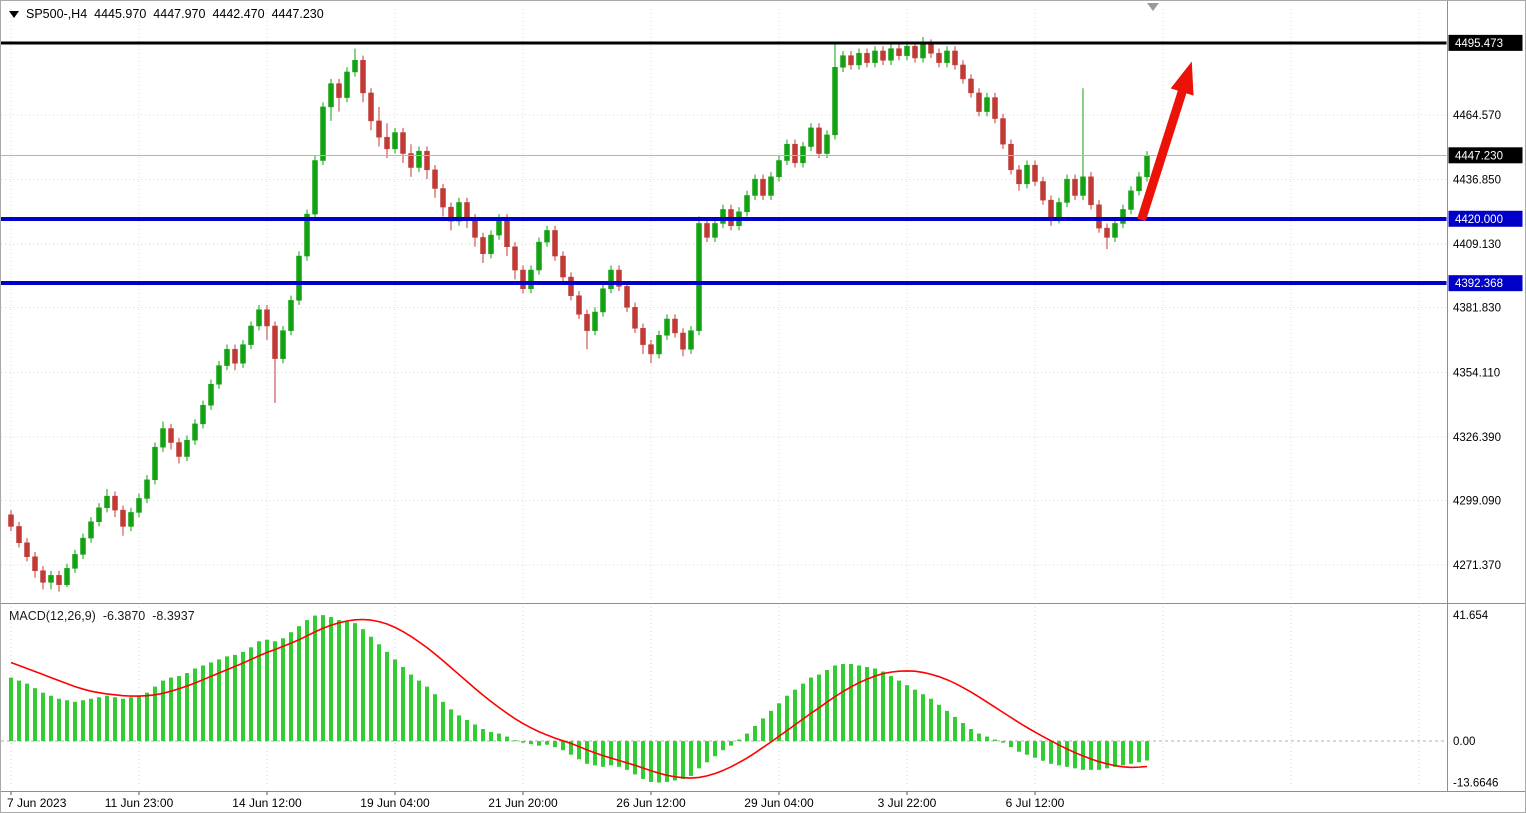  What do you see at coordinates (779, 803) in the screenshot?
I see `time-axis-label: 29 Jun 04:00` at bounding box center [779, 803].